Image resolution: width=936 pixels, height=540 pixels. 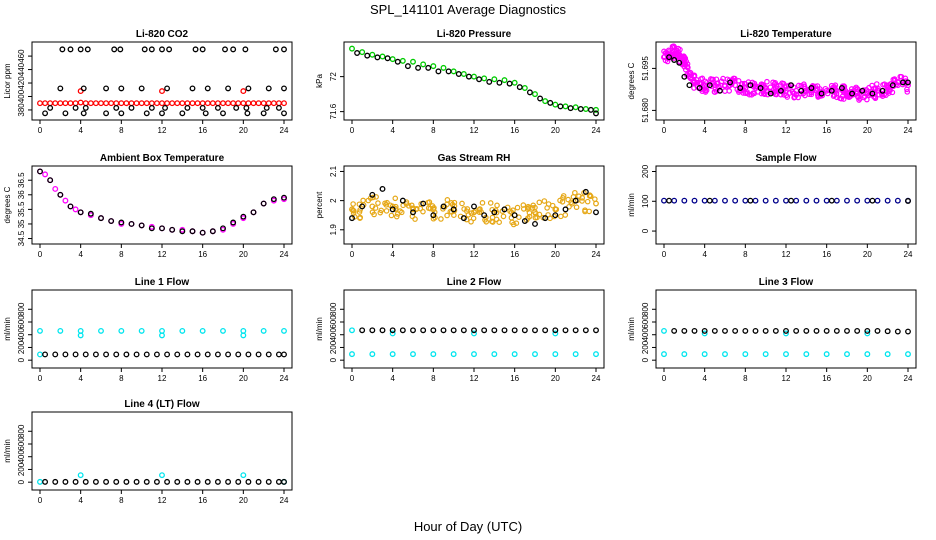 I want to click on x-tick-label: 20, so click(x=867, y=130).